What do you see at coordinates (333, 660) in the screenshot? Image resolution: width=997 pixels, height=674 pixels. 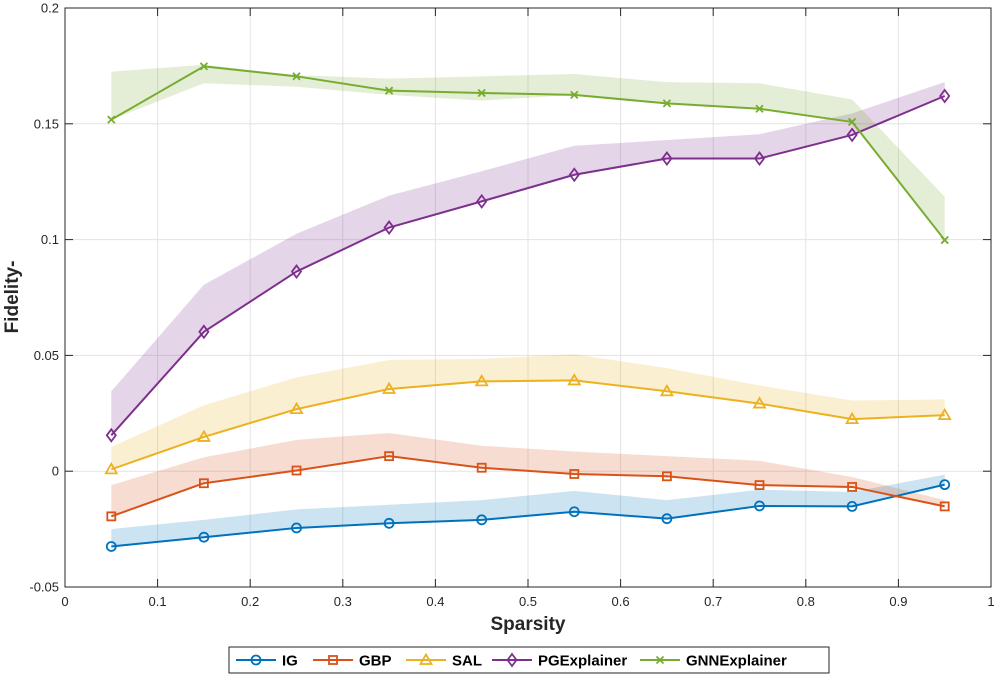 I see `legend-marker-gbp` at bounding box center [333, 660].